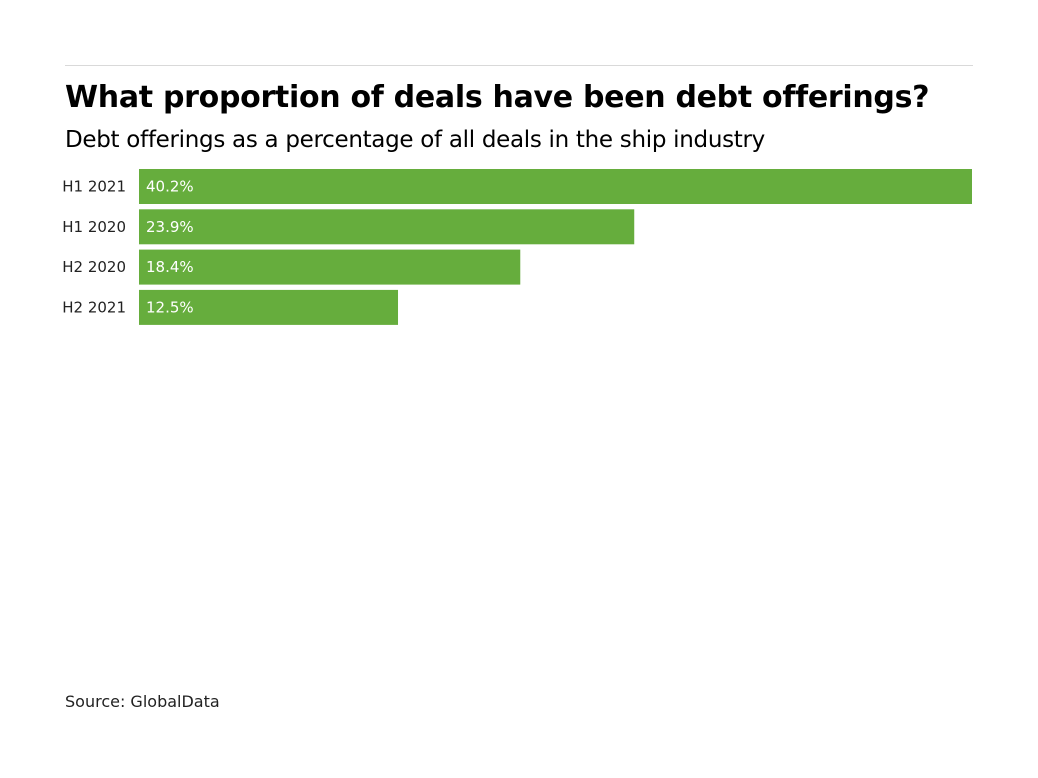  I want to click on bar-value-label: 23.9%, so click(170, 227).